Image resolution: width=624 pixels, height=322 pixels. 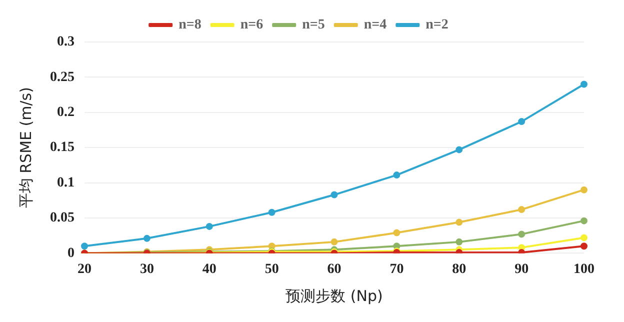 What do you see at coordinates (375, 25) in the screenshot?
I see `legend-label: n=4` at bounding box center [375, 25].